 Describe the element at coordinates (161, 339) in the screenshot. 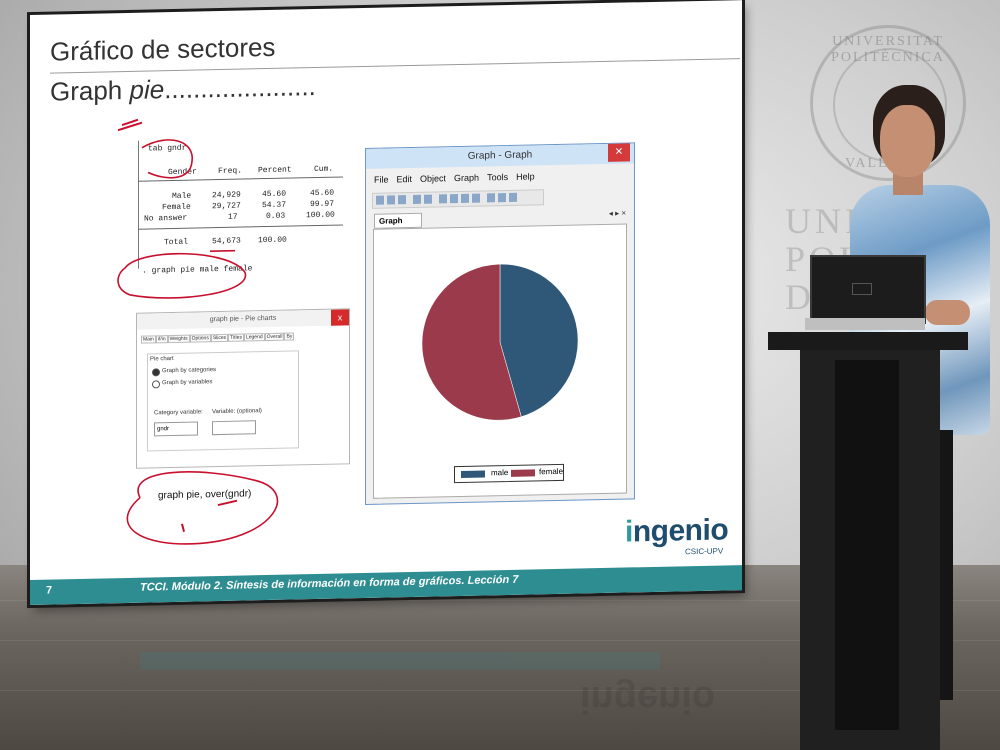

I see `tab-ifin: if/in` at that location.